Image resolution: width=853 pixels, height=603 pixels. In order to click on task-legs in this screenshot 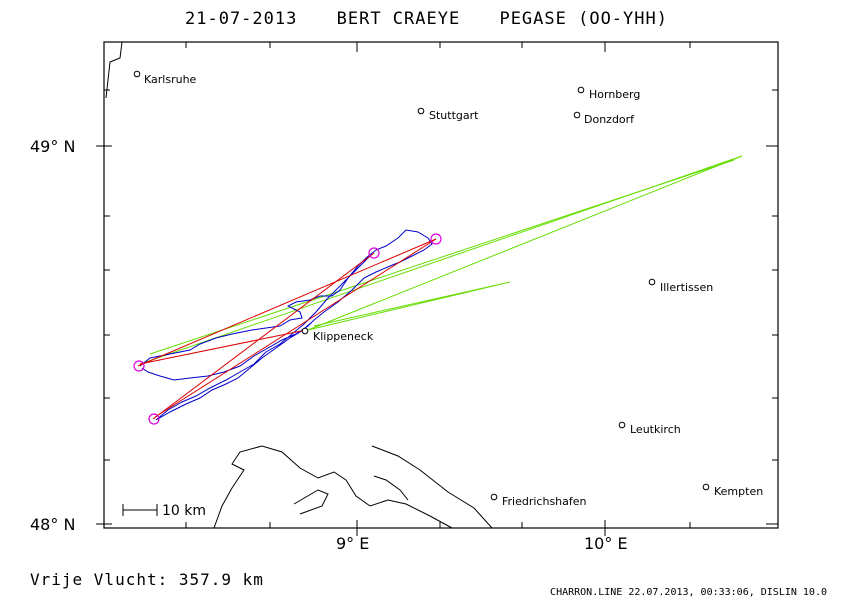, I will do `click(287, 329)`.